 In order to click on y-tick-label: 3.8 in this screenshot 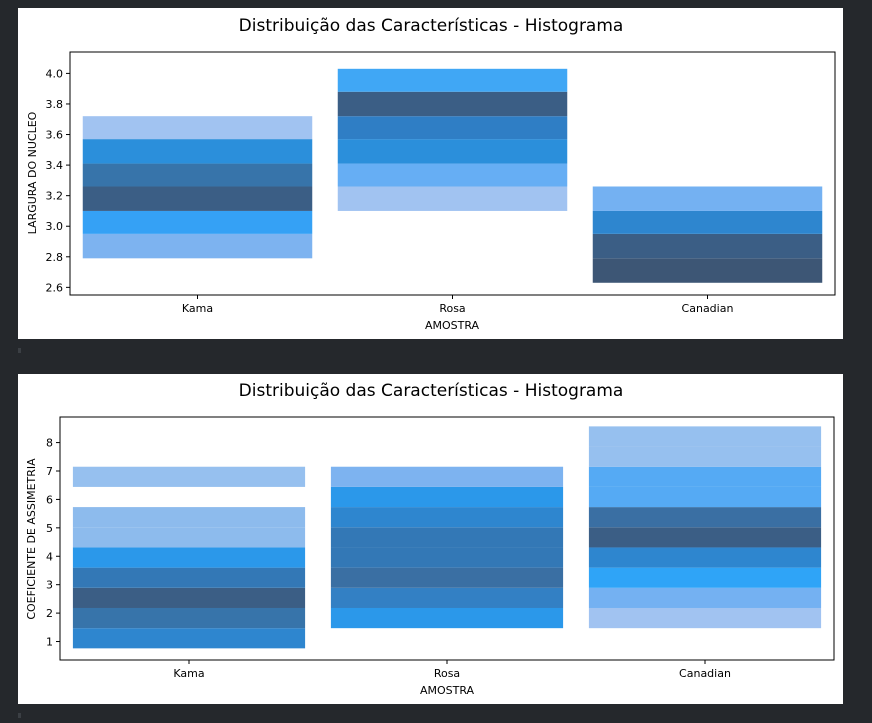, I will do `click(55, 104)`.